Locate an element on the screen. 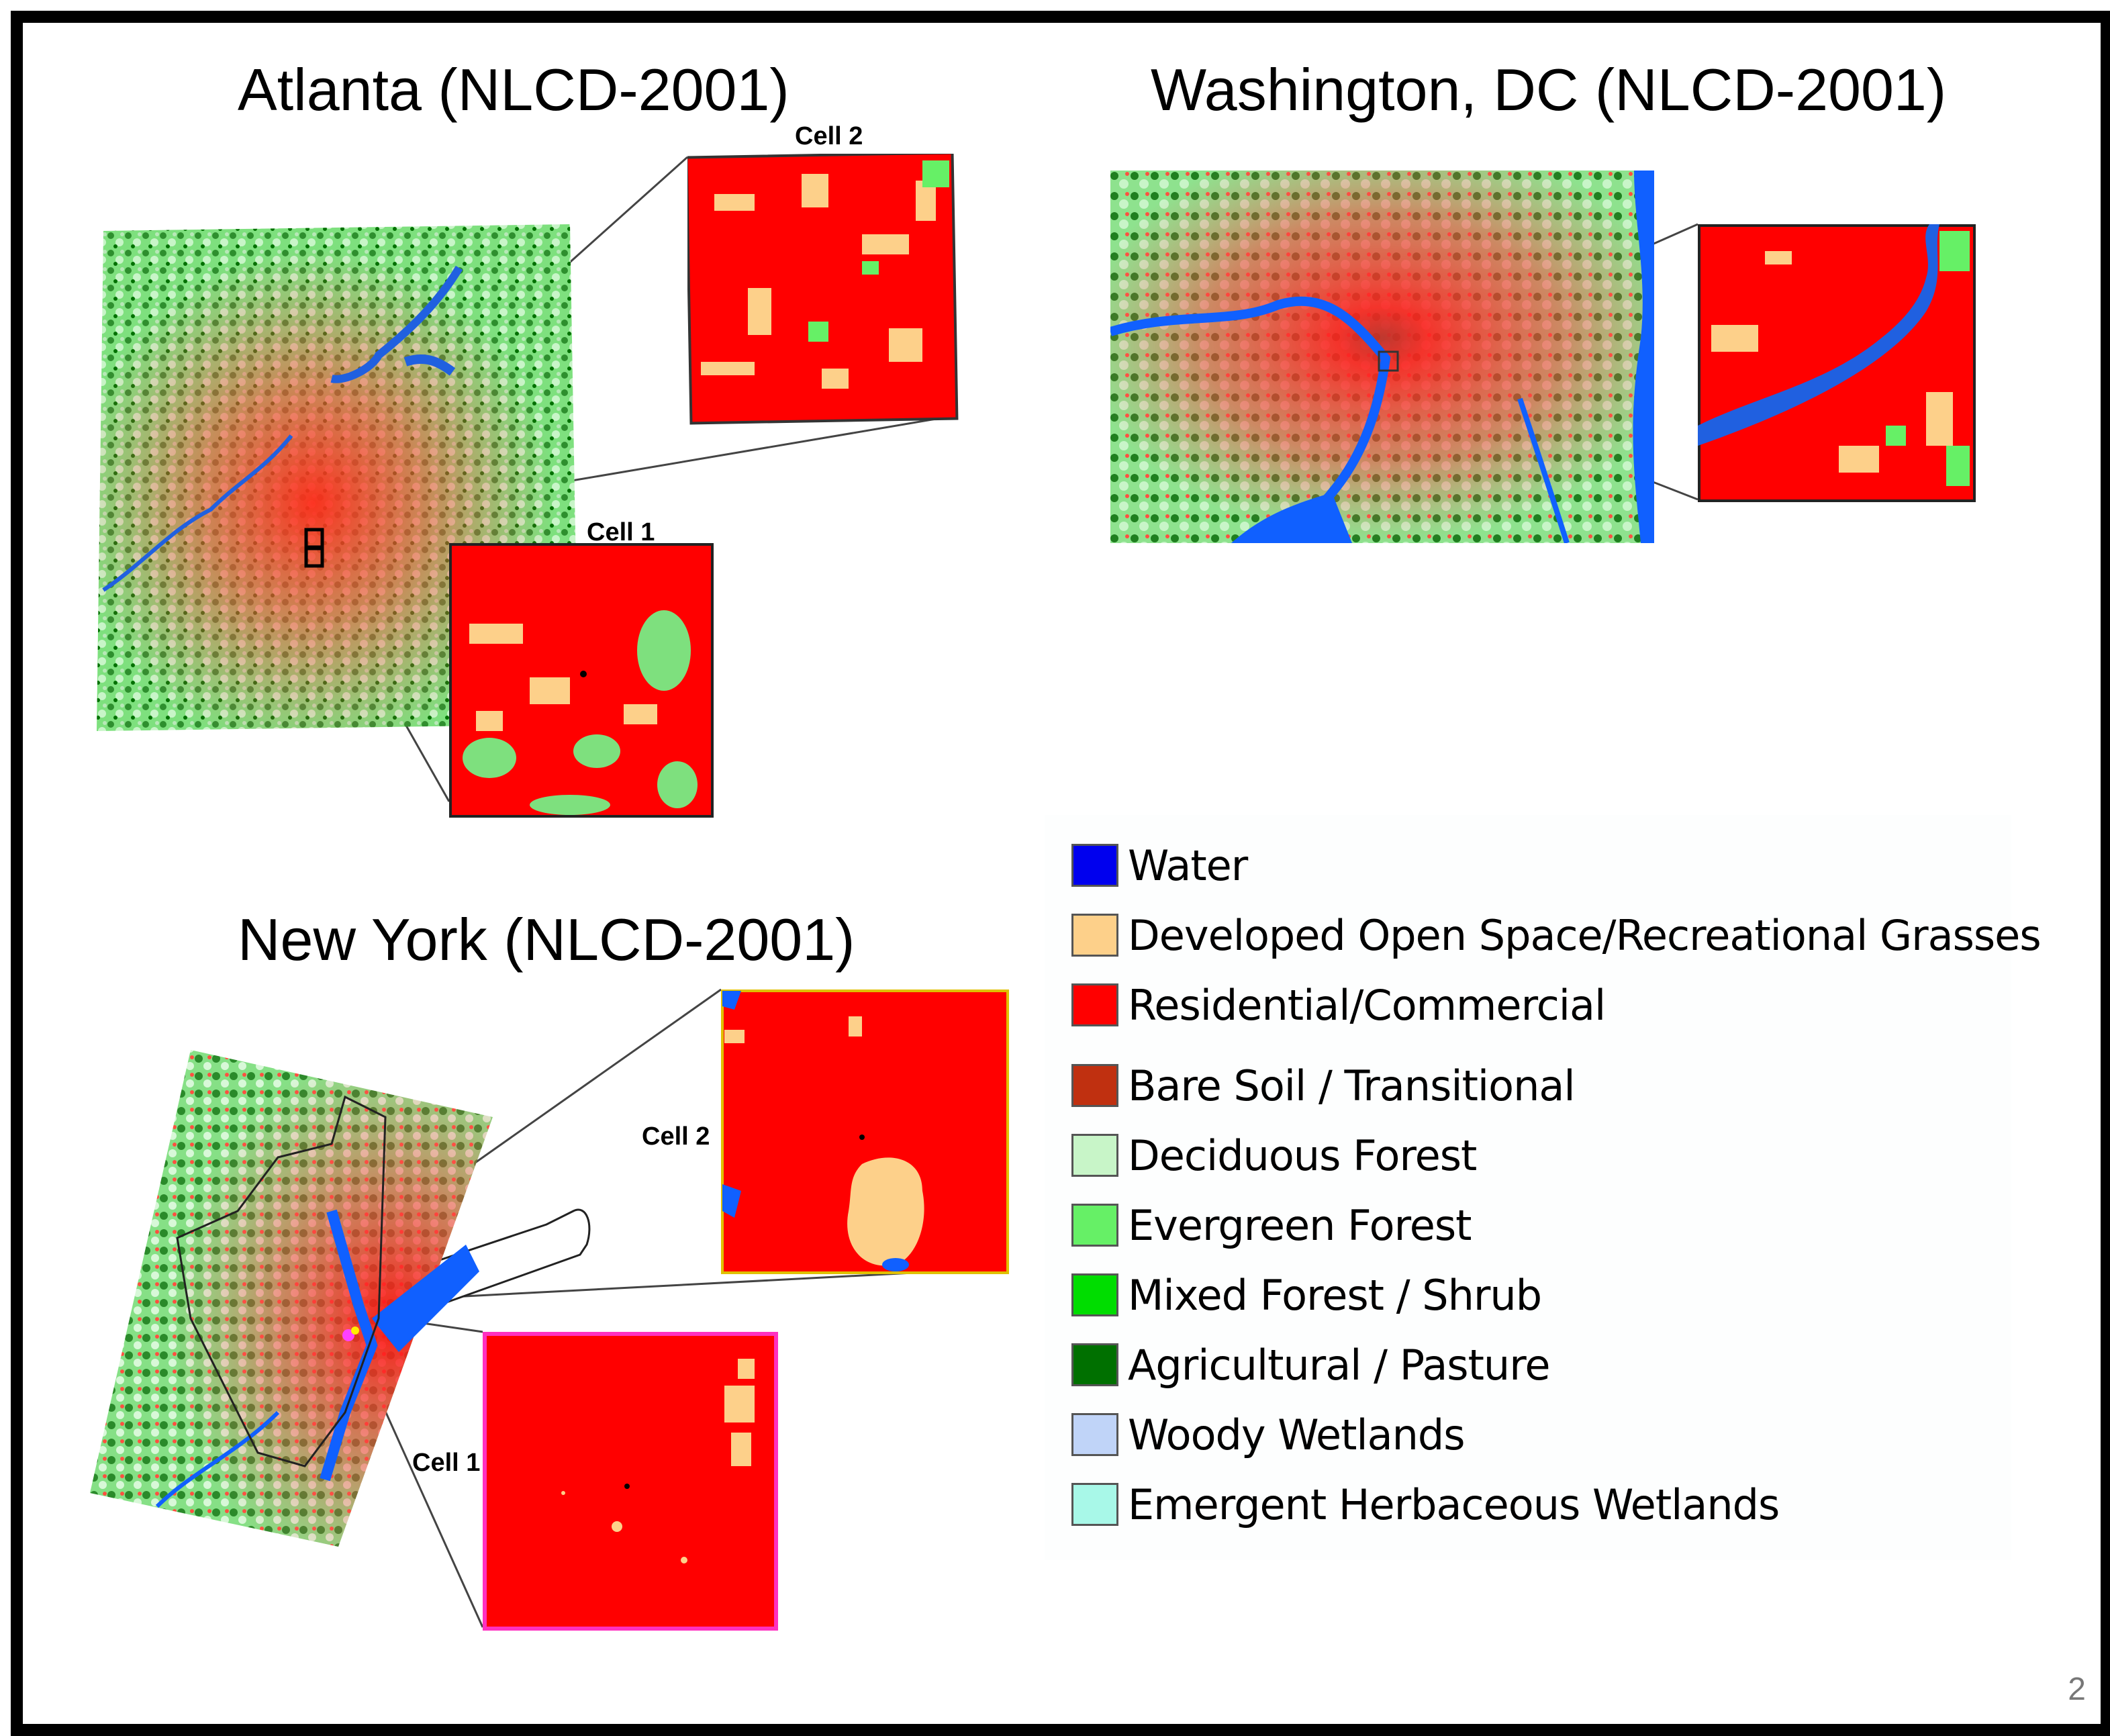 This screenshot has height=1736, width=2110. legend-label: Deciduous Forest is located at coordinates (1302, 1155).